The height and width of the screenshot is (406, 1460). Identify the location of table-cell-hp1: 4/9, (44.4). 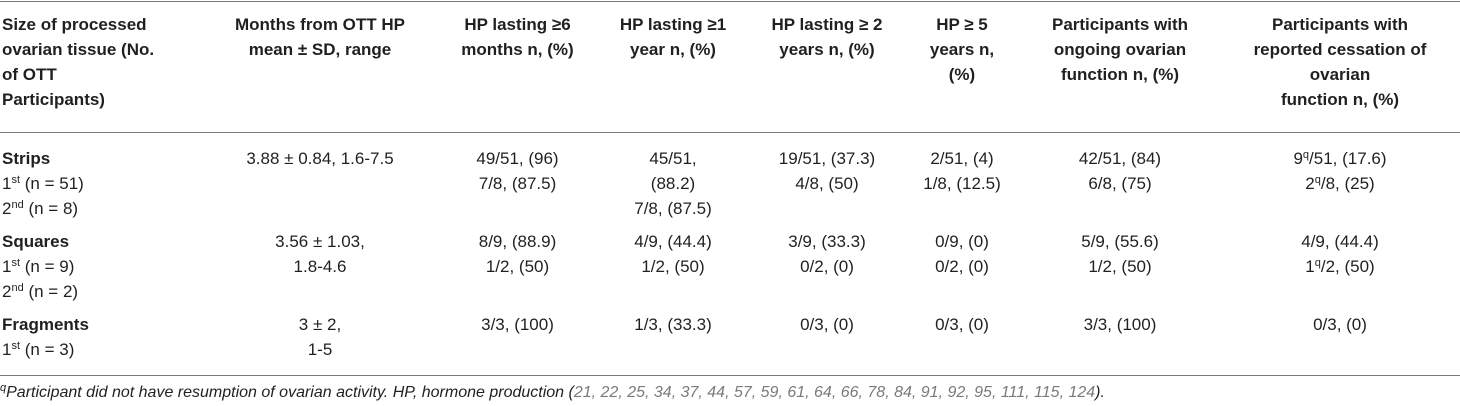
(673, 241).